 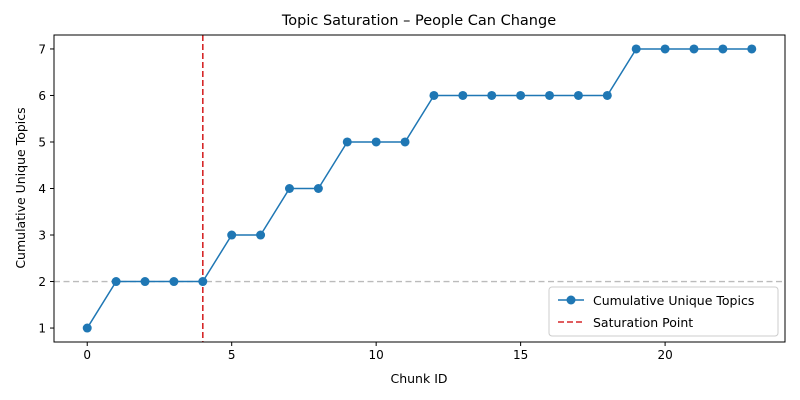 What do you see at coordinates (42, 329) in the screenshot?
I see `y-tick-label: 1` at bounding box center [42, 329].